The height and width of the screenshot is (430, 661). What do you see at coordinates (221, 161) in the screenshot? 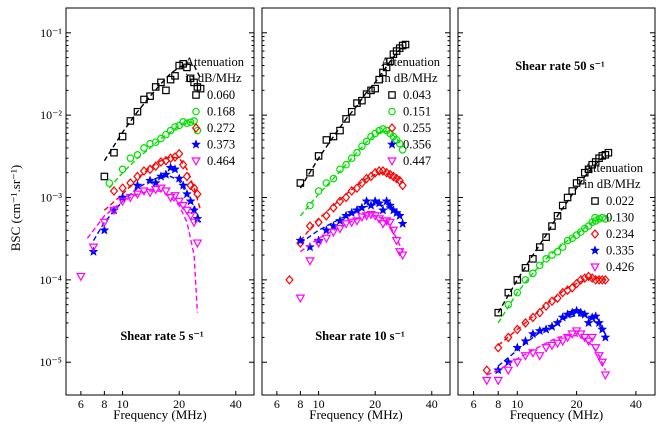
I see `legend-entry-label: 0.464` at bounding box center [221, 161].